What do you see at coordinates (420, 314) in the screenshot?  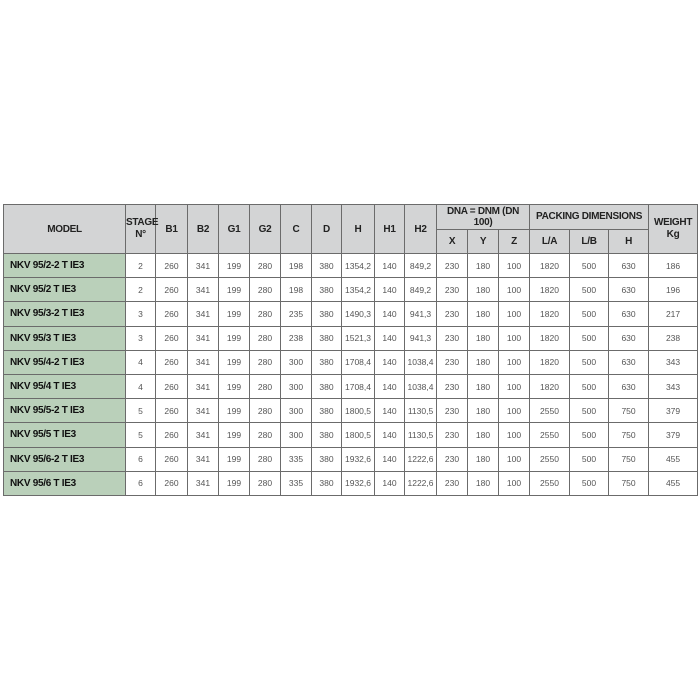 I see `cell-h2: 941,3` at bounding box center [420, 314].